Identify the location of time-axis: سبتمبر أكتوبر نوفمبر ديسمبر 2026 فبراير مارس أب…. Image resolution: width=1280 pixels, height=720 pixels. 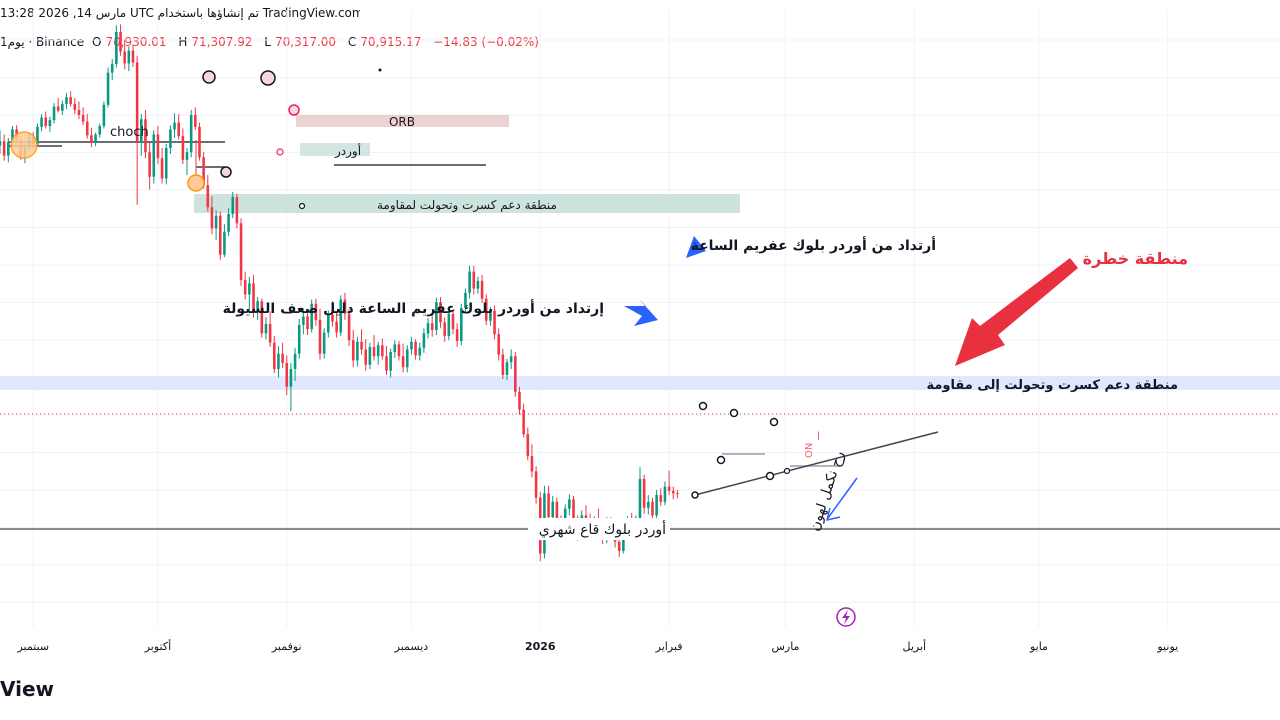
(597, 646).